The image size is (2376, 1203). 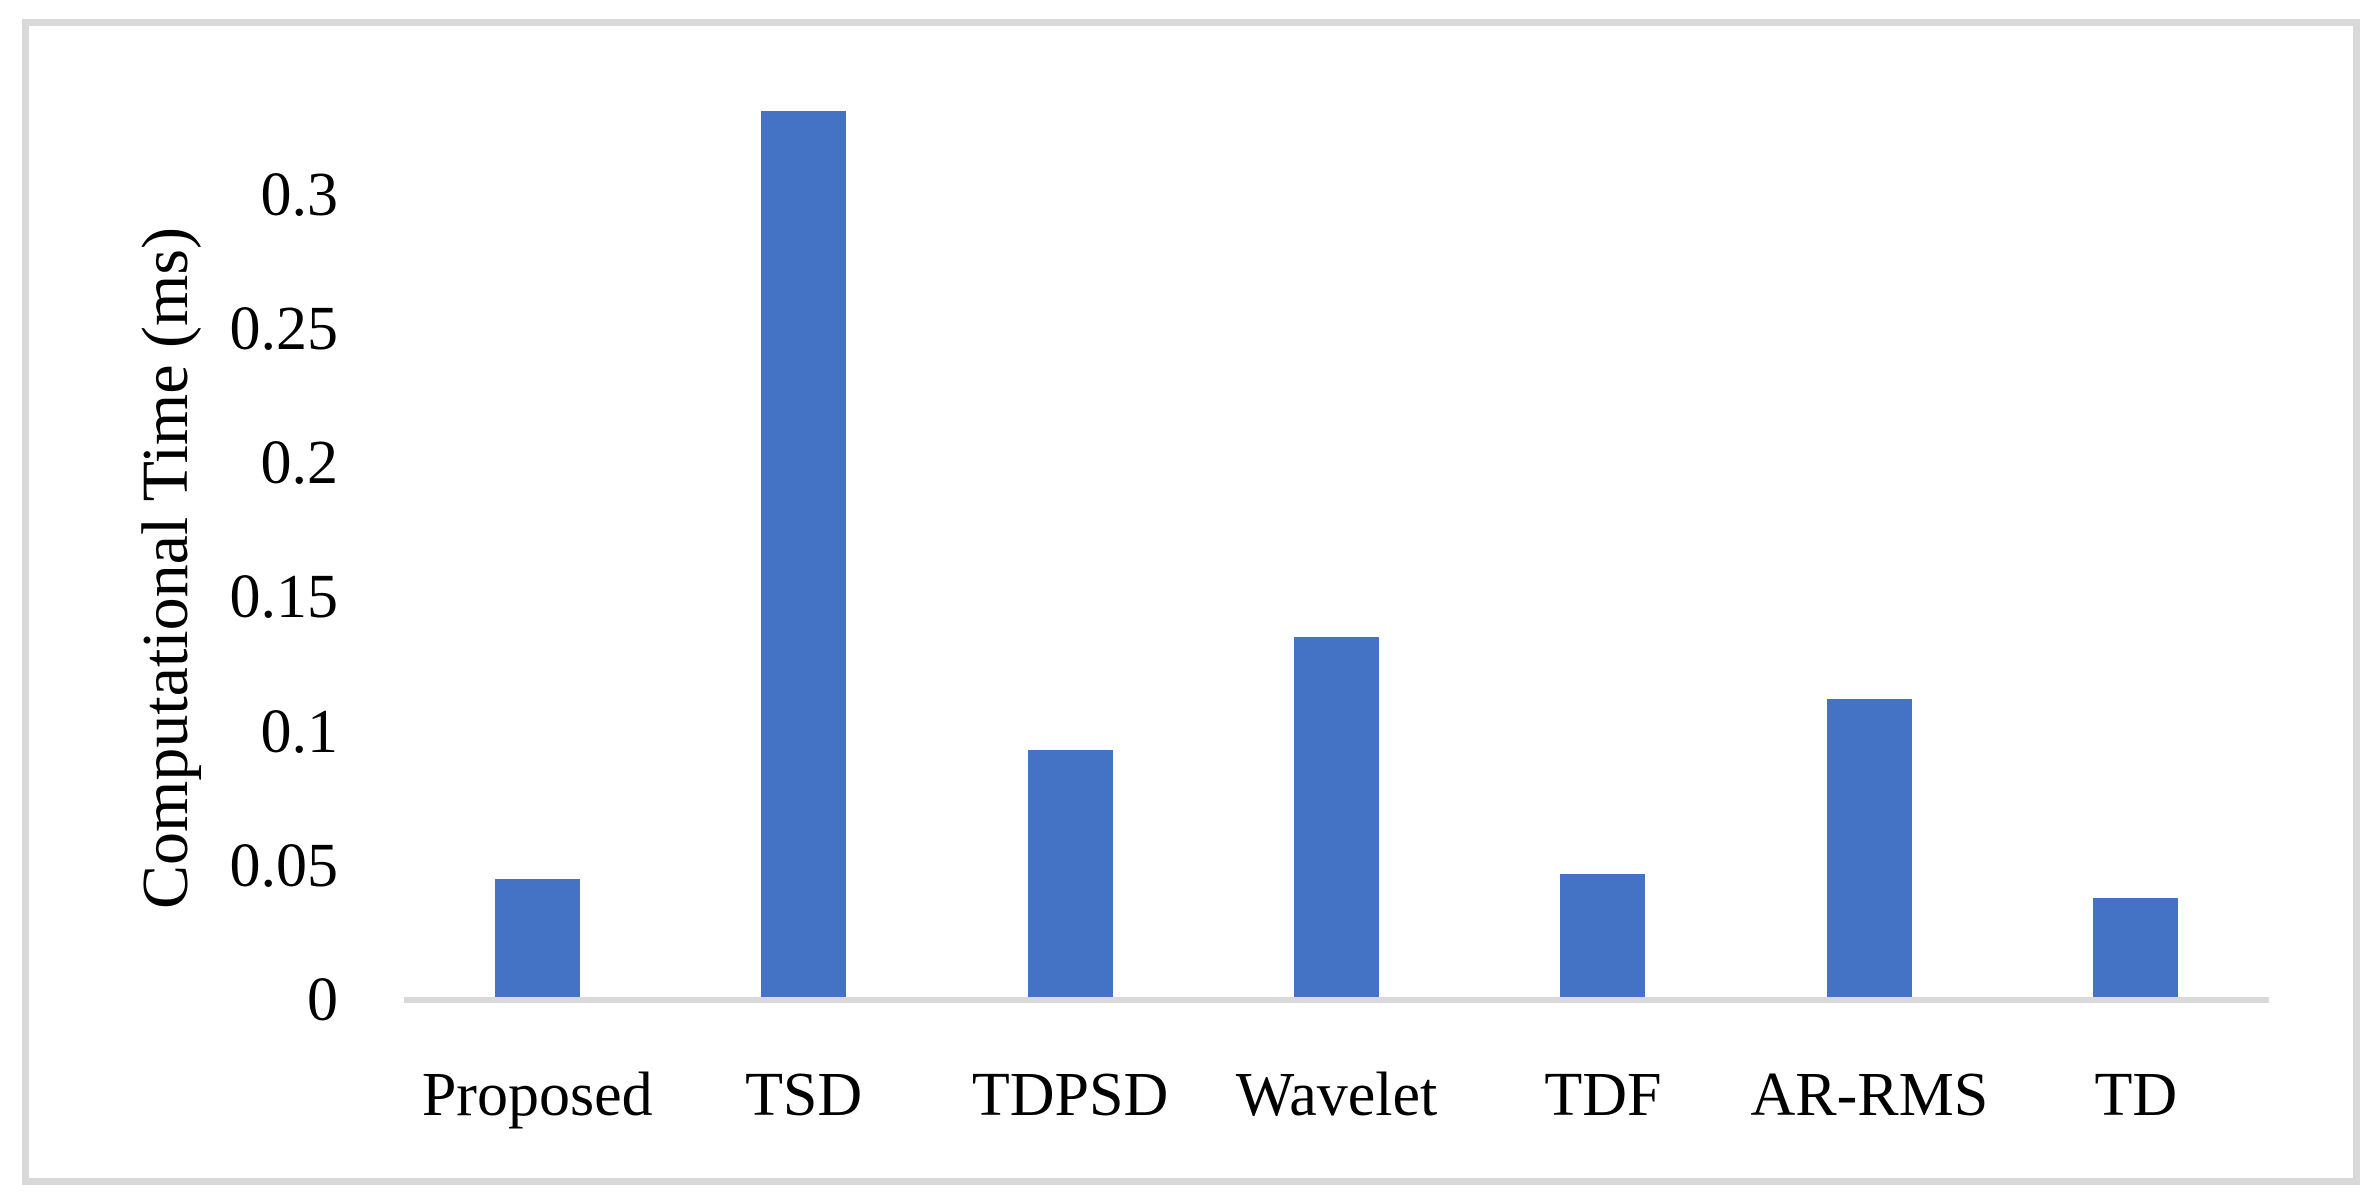 What do you see at coordinates (284, 865) in the screenshot?
I see `y-tick-label-0.05: 0.05` at bounding box center [284, 865].